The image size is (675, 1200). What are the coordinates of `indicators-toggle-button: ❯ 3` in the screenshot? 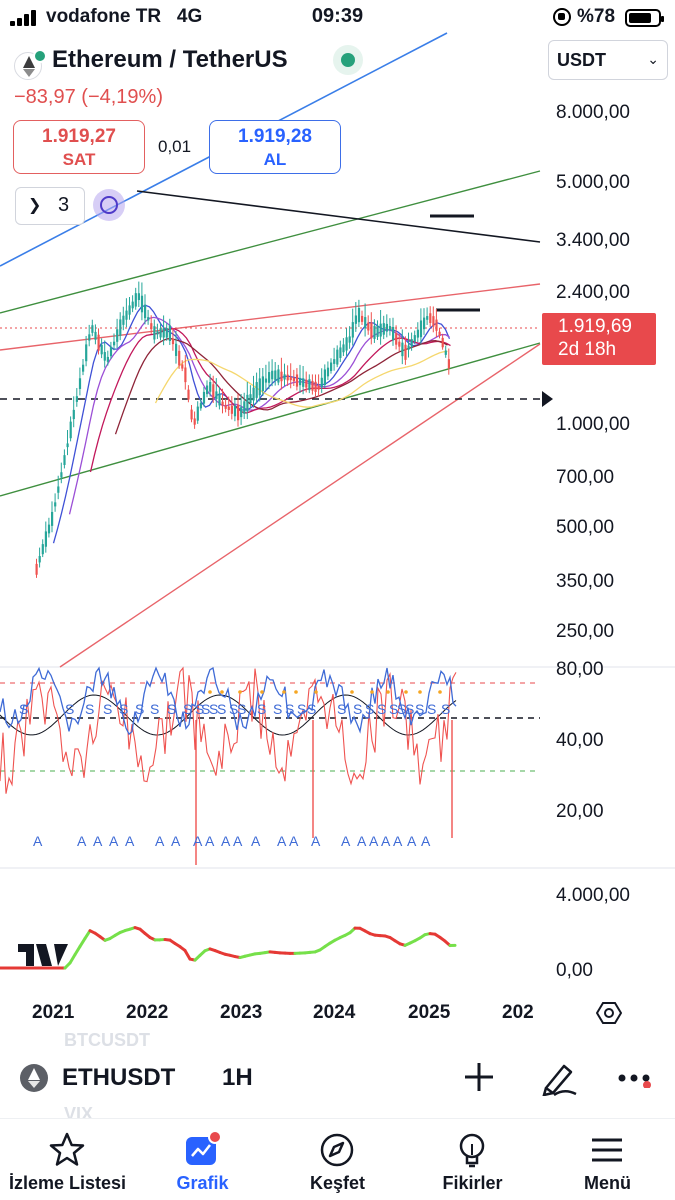 It's located at (50, 206).